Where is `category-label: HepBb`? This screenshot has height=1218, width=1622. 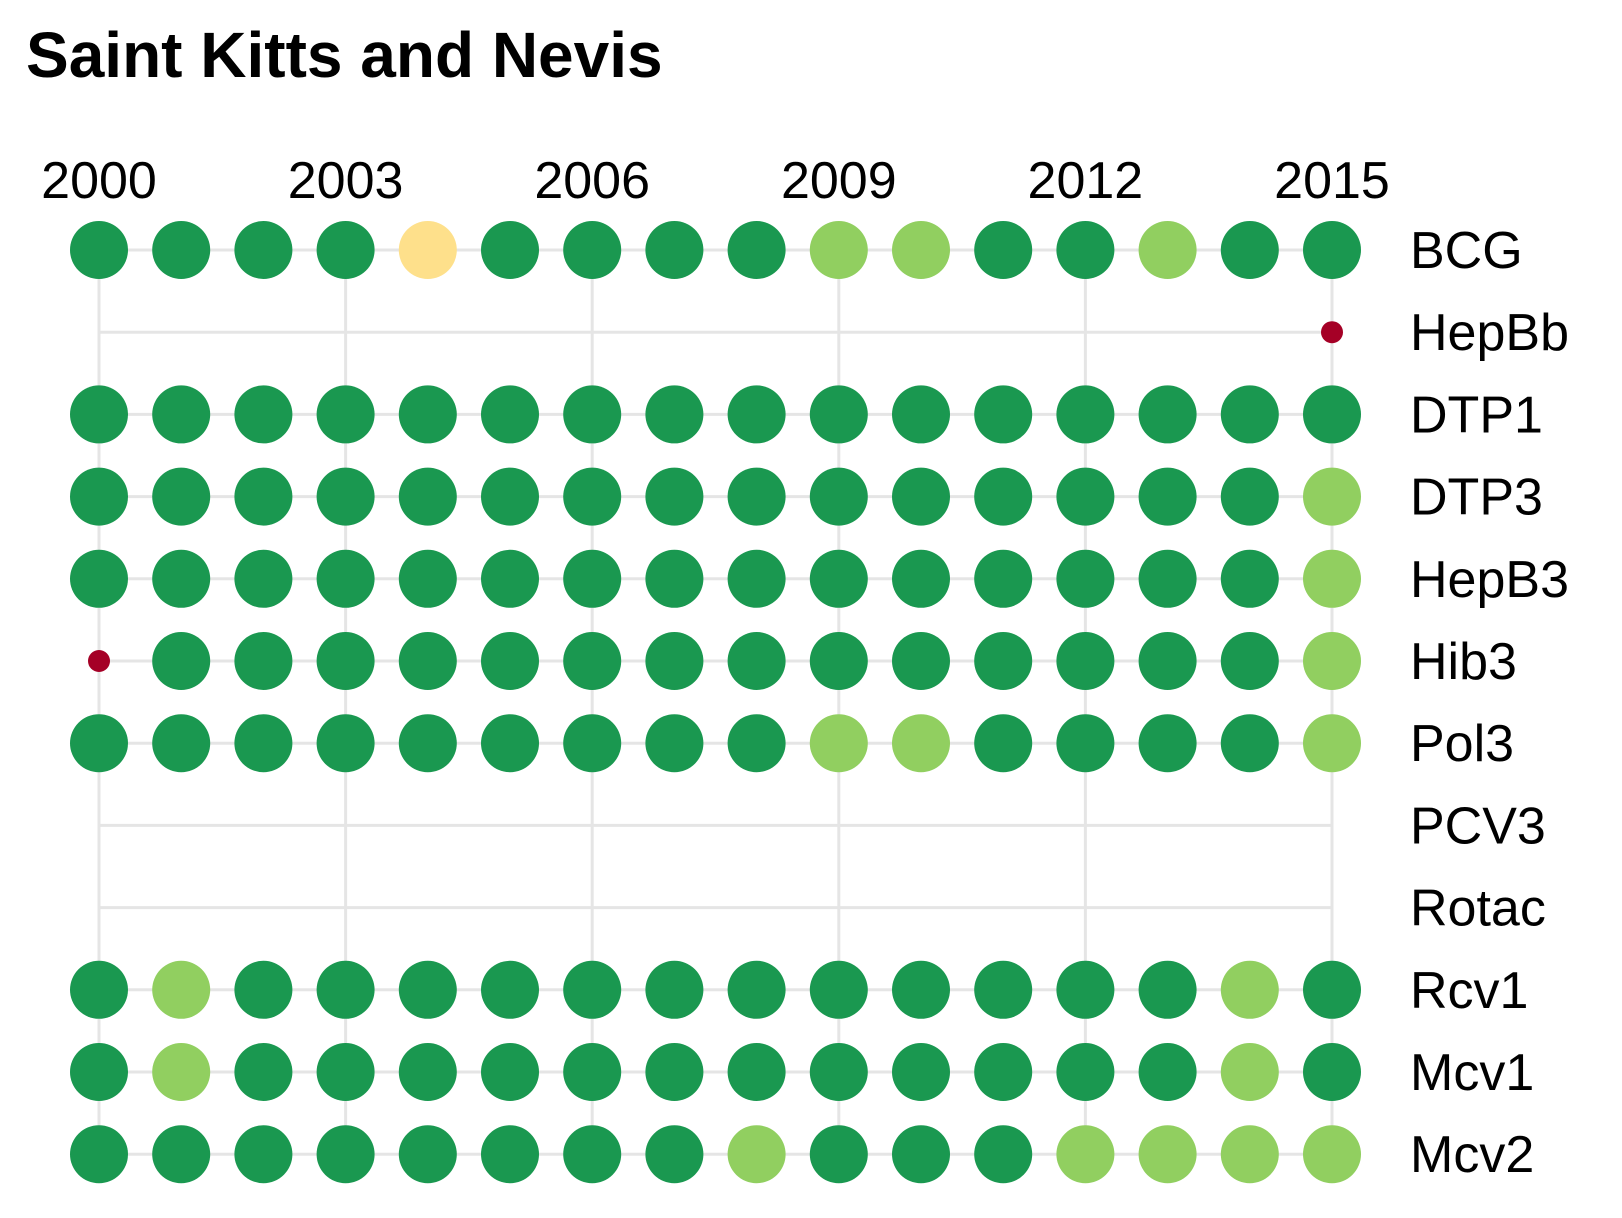
category-label: HepBb is located at coordinates (1489, 333).